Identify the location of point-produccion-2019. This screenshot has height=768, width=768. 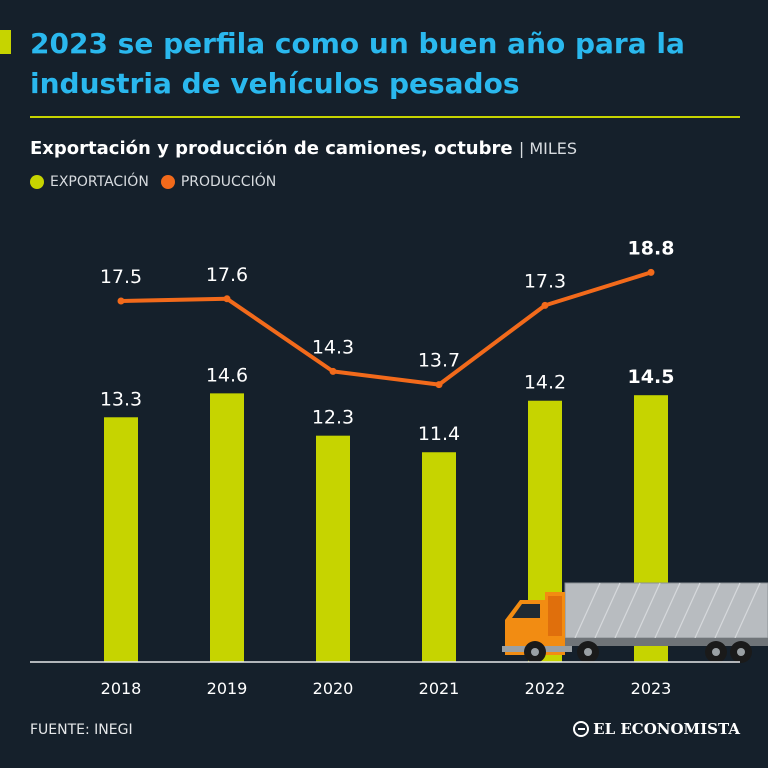
(227, 299).